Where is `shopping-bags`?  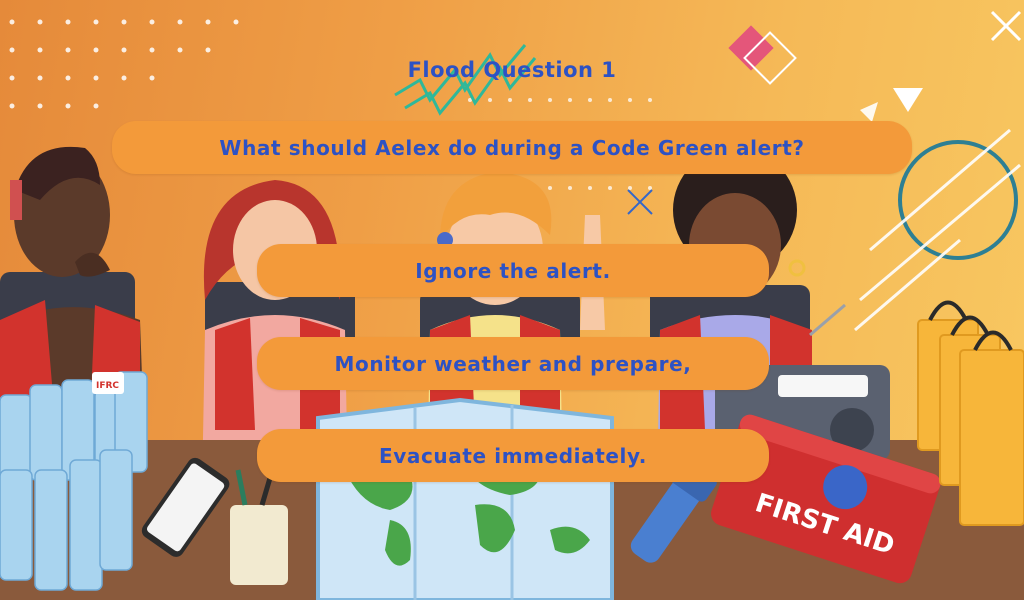 shopping-bags is located at coordinates (970, 422).